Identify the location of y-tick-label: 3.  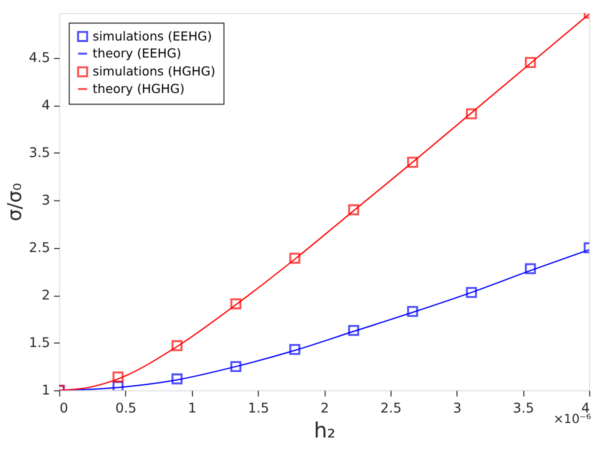
(46, 201).